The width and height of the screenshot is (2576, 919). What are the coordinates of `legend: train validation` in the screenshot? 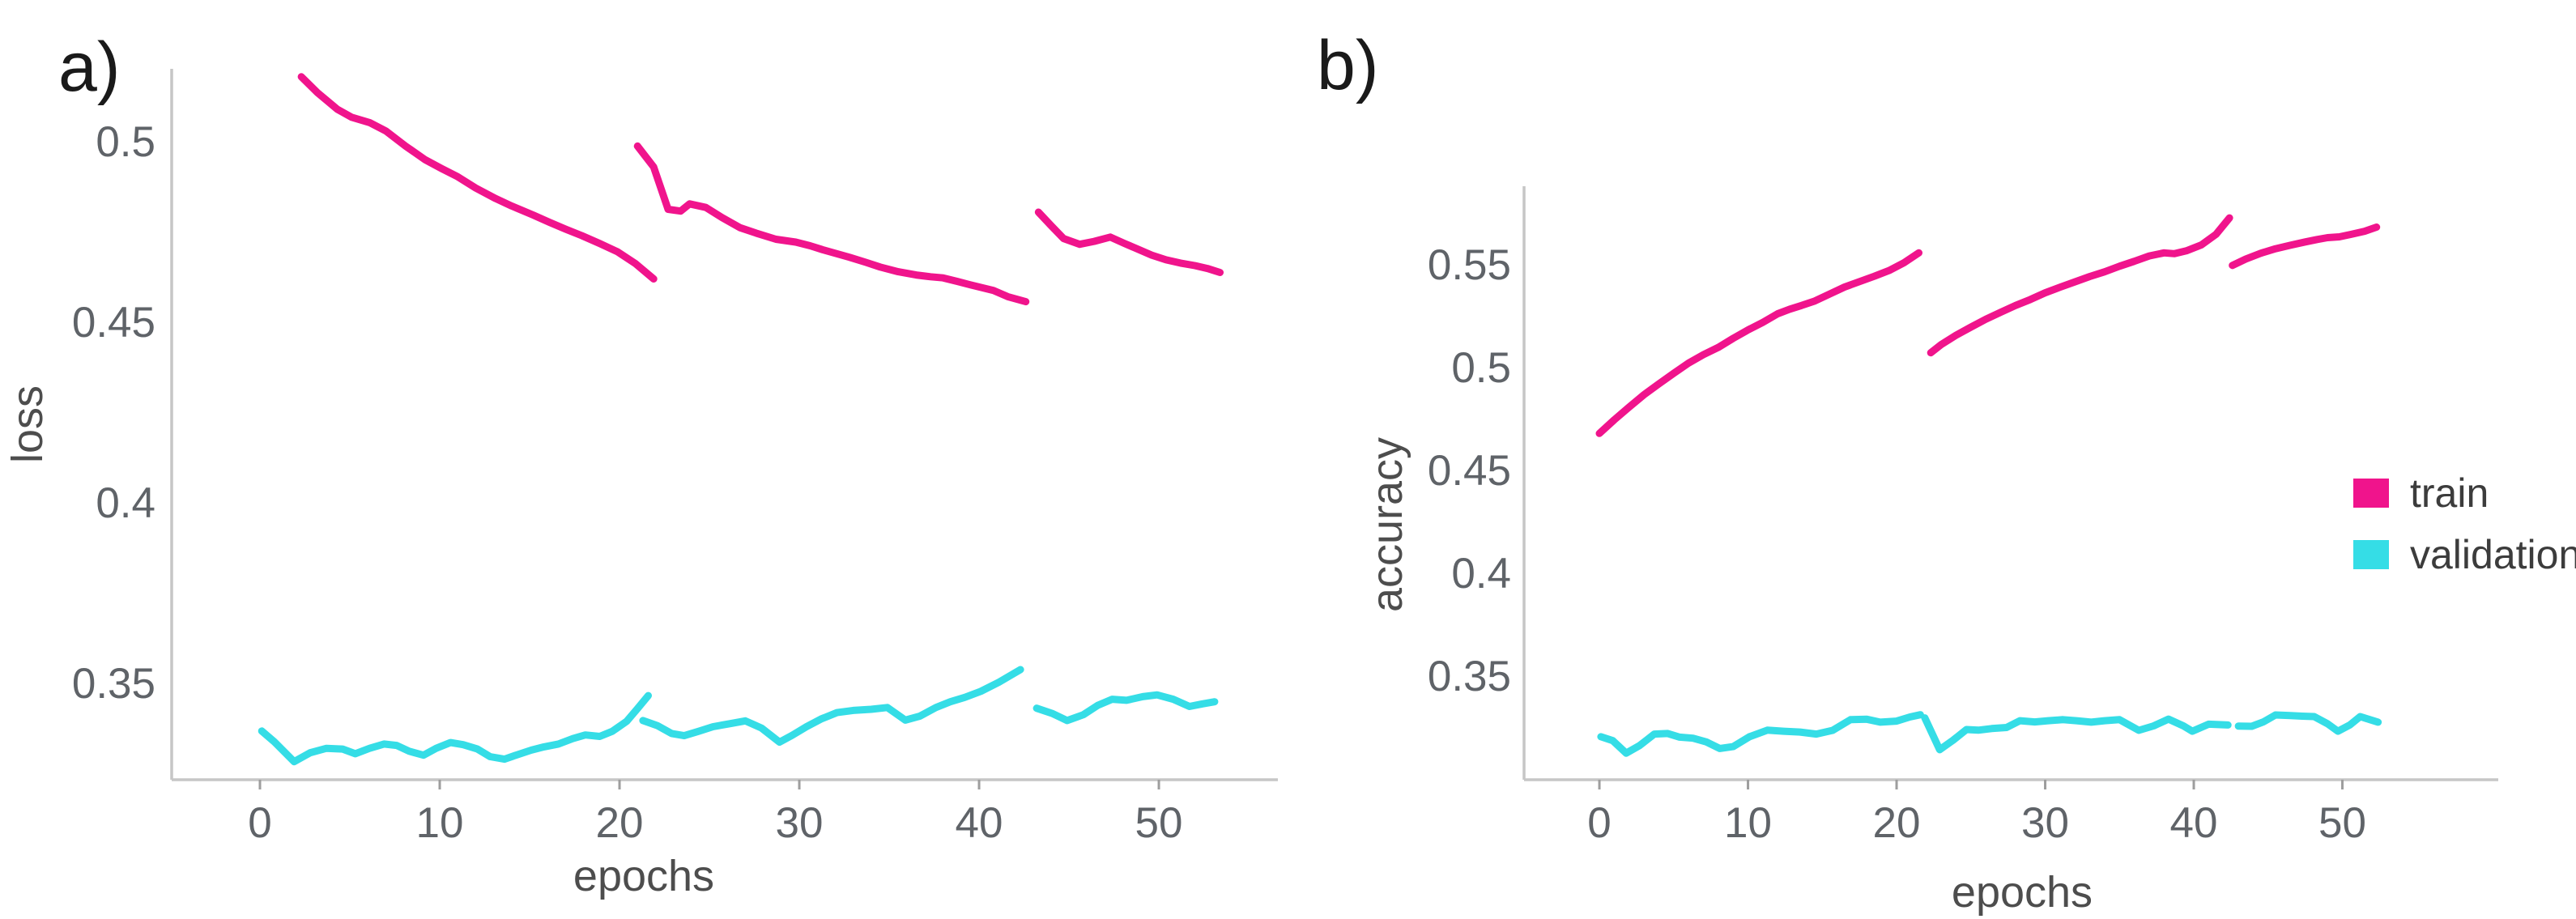 It's located at (2464, 524).